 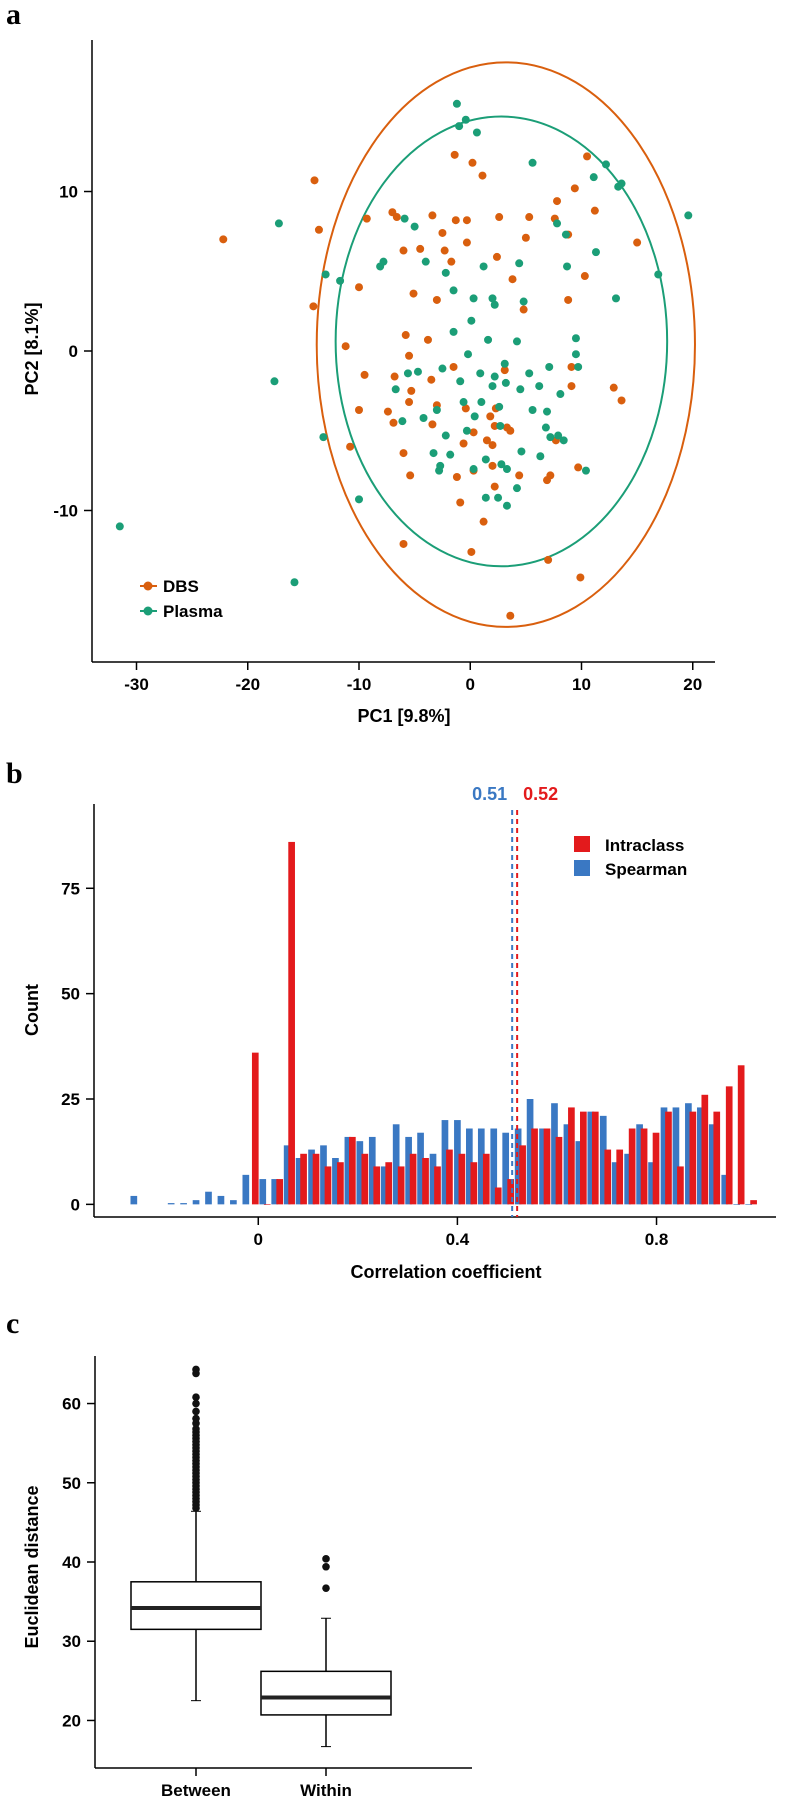 I want to click on panel-b-y-axis-label: Count, so click(x=32, y=1010).